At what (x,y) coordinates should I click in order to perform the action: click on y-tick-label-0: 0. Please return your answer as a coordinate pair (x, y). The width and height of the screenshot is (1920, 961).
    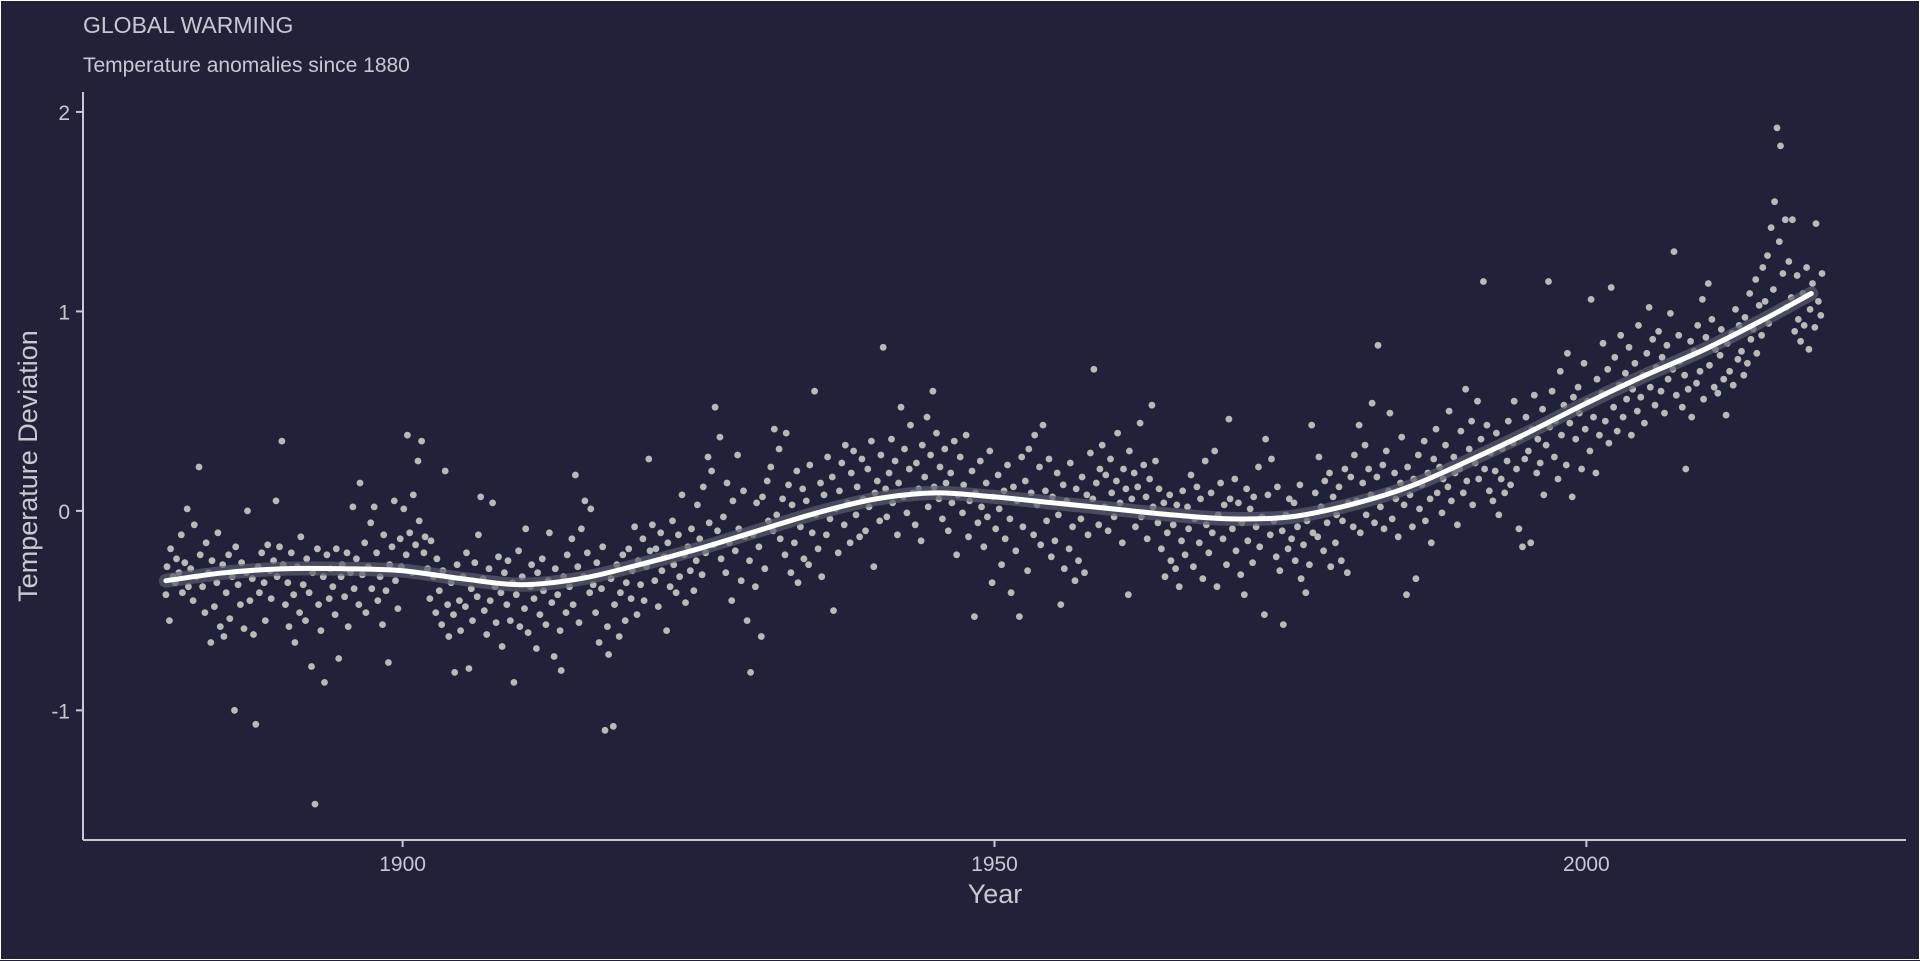
    Looking at the image, I should click on (64, 512).